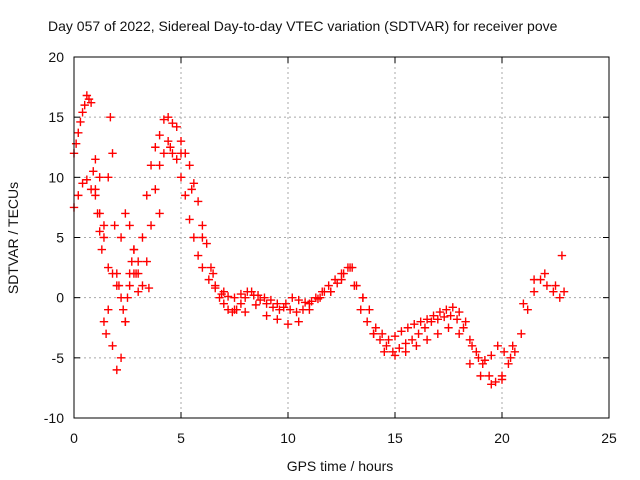  Describe the element at coordinates (340, 466) in the screenshot. I see `x-axis-label: GPS time / hours` at that location.